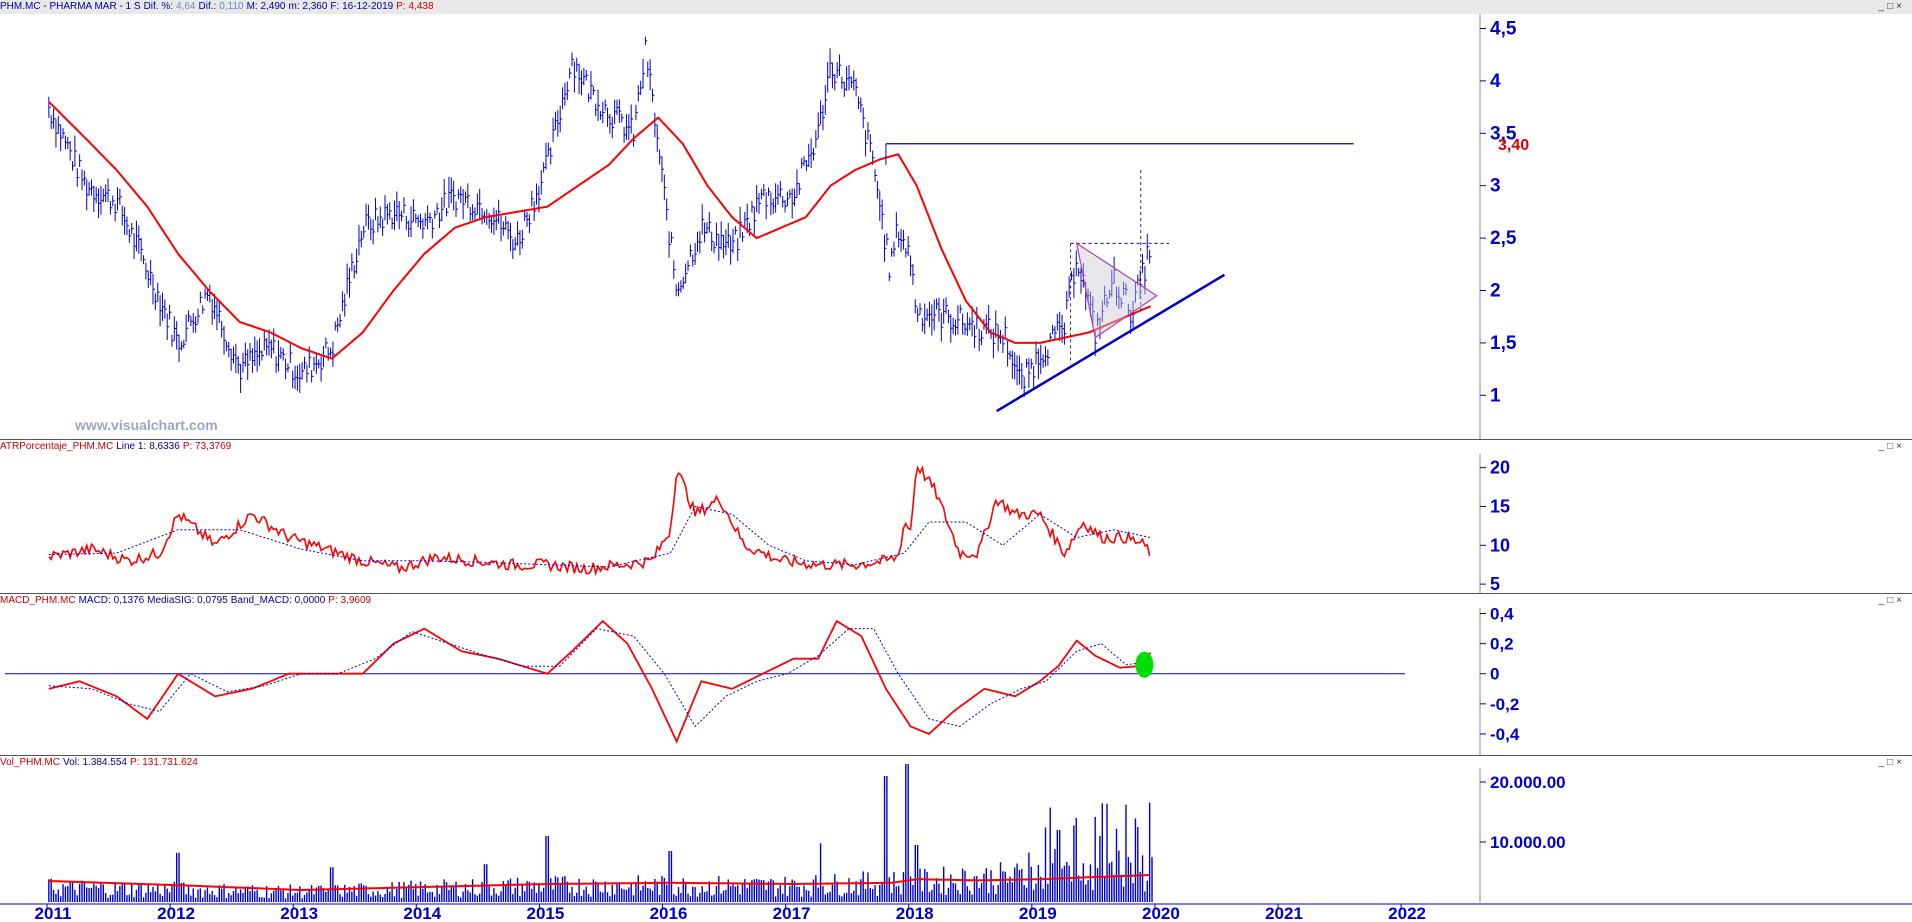 This screenshot has height=922, width=1912. What do you see at coordinates (57, 446) in the screenshot?
I see `header-field: ATRPorcentaje_PHM.MC` at bounding box center [57, 446].